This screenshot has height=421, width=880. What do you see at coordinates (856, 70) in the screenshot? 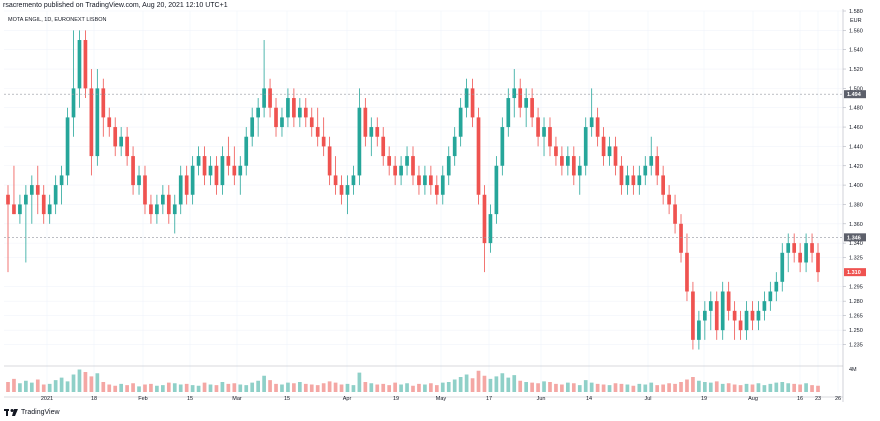
I see `y-tick-label: 1.520` at bounding box center [856, 70].